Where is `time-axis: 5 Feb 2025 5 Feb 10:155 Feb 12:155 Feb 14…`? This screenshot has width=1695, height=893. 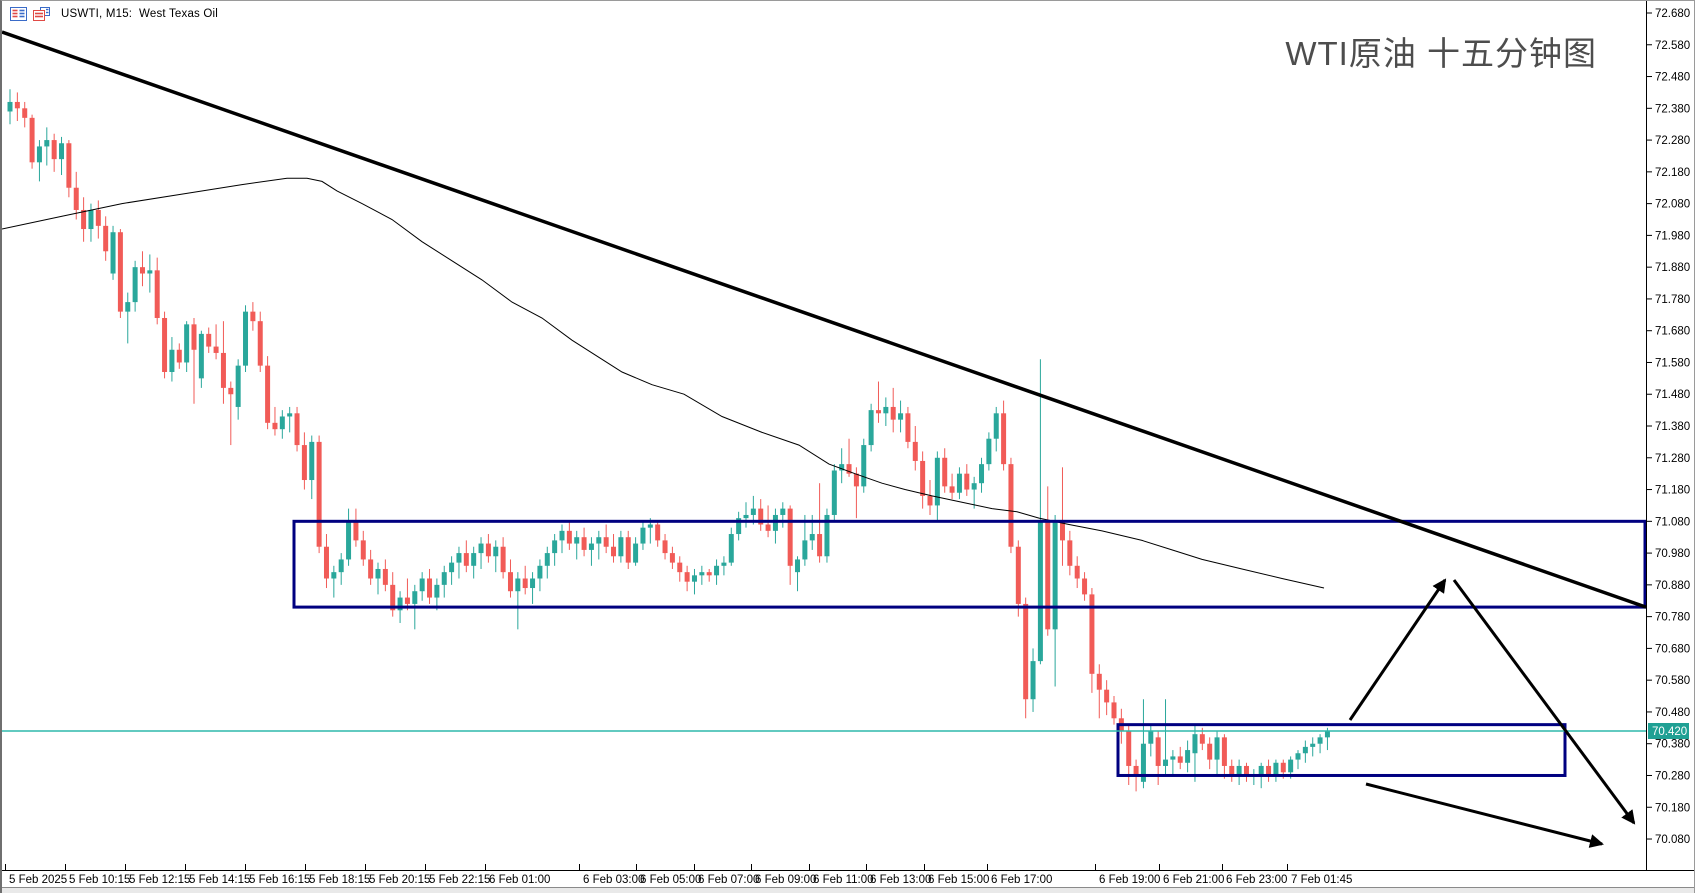 time-axis: 5 Feb 2025 5 Feb 10:155 Feb 12:155 Feb 14… is located at coordinates (848, 875).